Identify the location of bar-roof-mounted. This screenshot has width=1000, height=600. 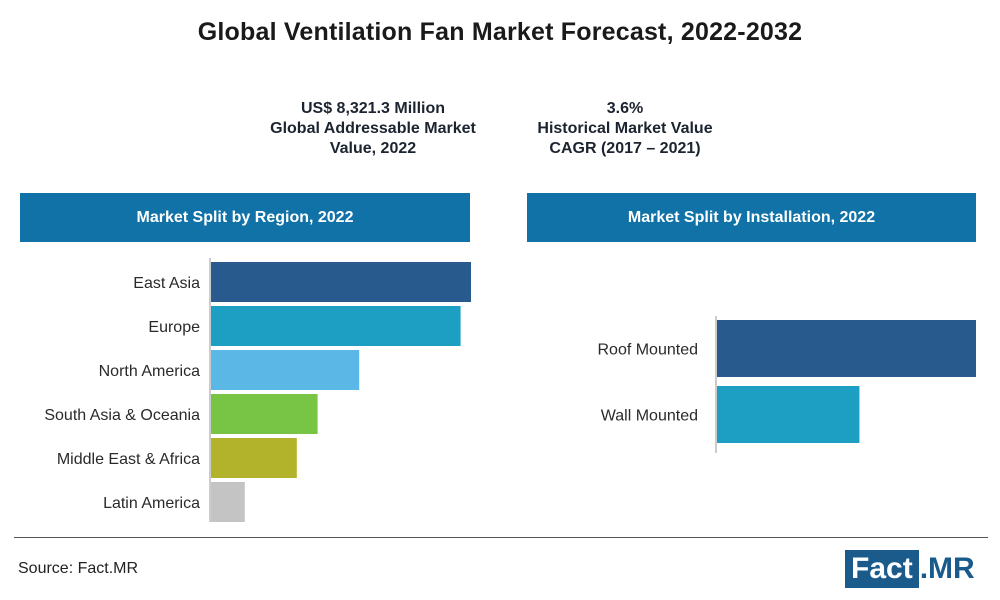
(846, 348).